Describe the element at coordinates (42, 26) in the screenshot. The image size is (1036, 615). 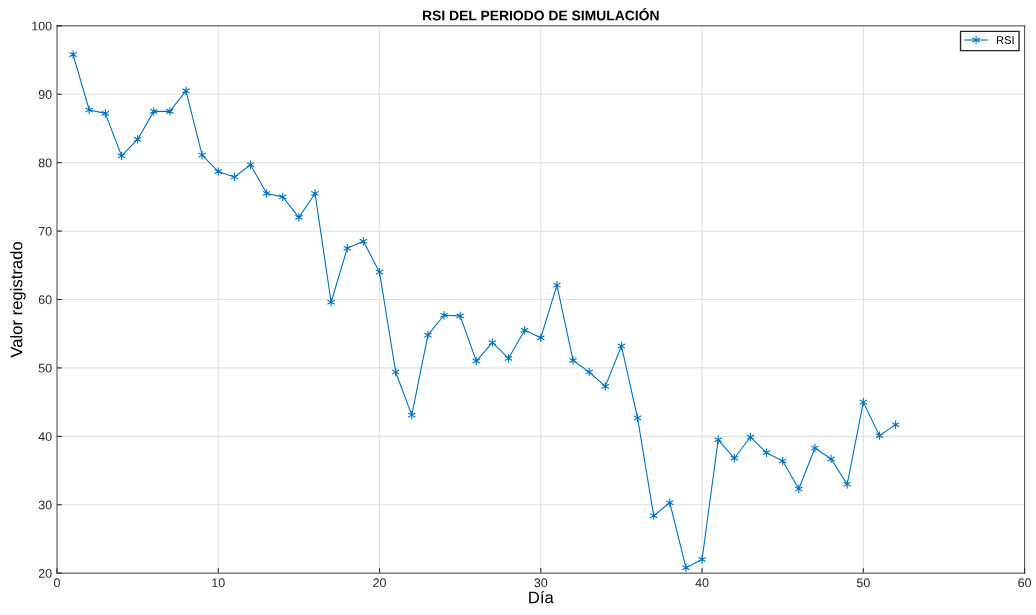
I see `y-tick-label: 100` at that location.